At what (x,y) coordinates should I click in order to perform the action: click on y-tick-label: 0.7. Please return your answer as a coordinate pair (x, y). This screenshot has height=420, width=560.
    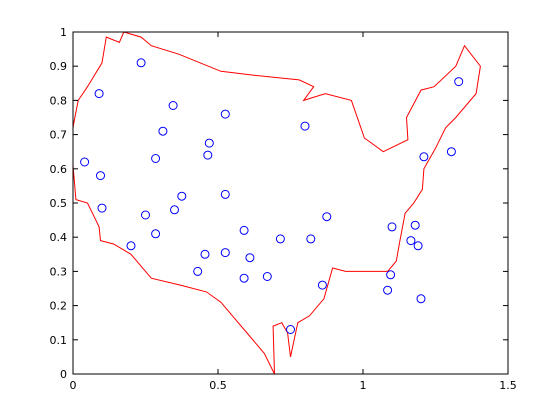
    Looking at the image, I should click on (59, 135).